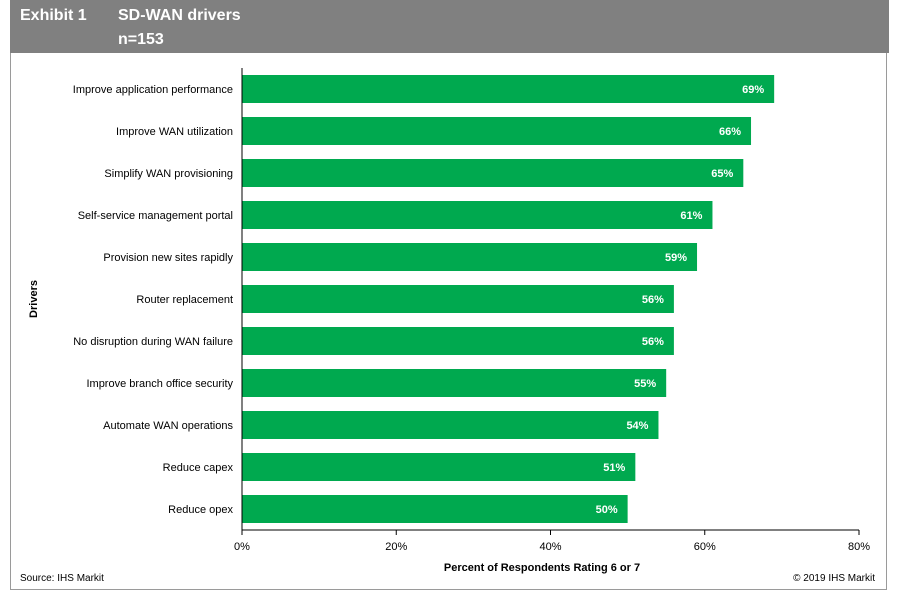 Image resolution: width=899 pixels, height=593 pixels. I want to click on bar-value-label: 50%, so click(607, 510).